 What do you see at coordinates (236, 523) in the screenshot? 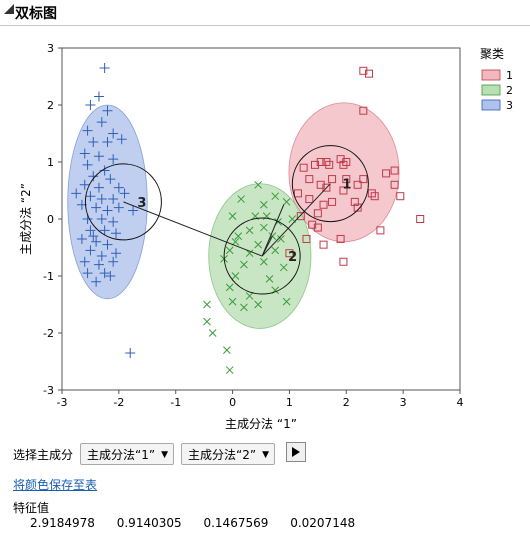
I see `eigenvalue: 0.1467569` at bounding box center [236, 523].